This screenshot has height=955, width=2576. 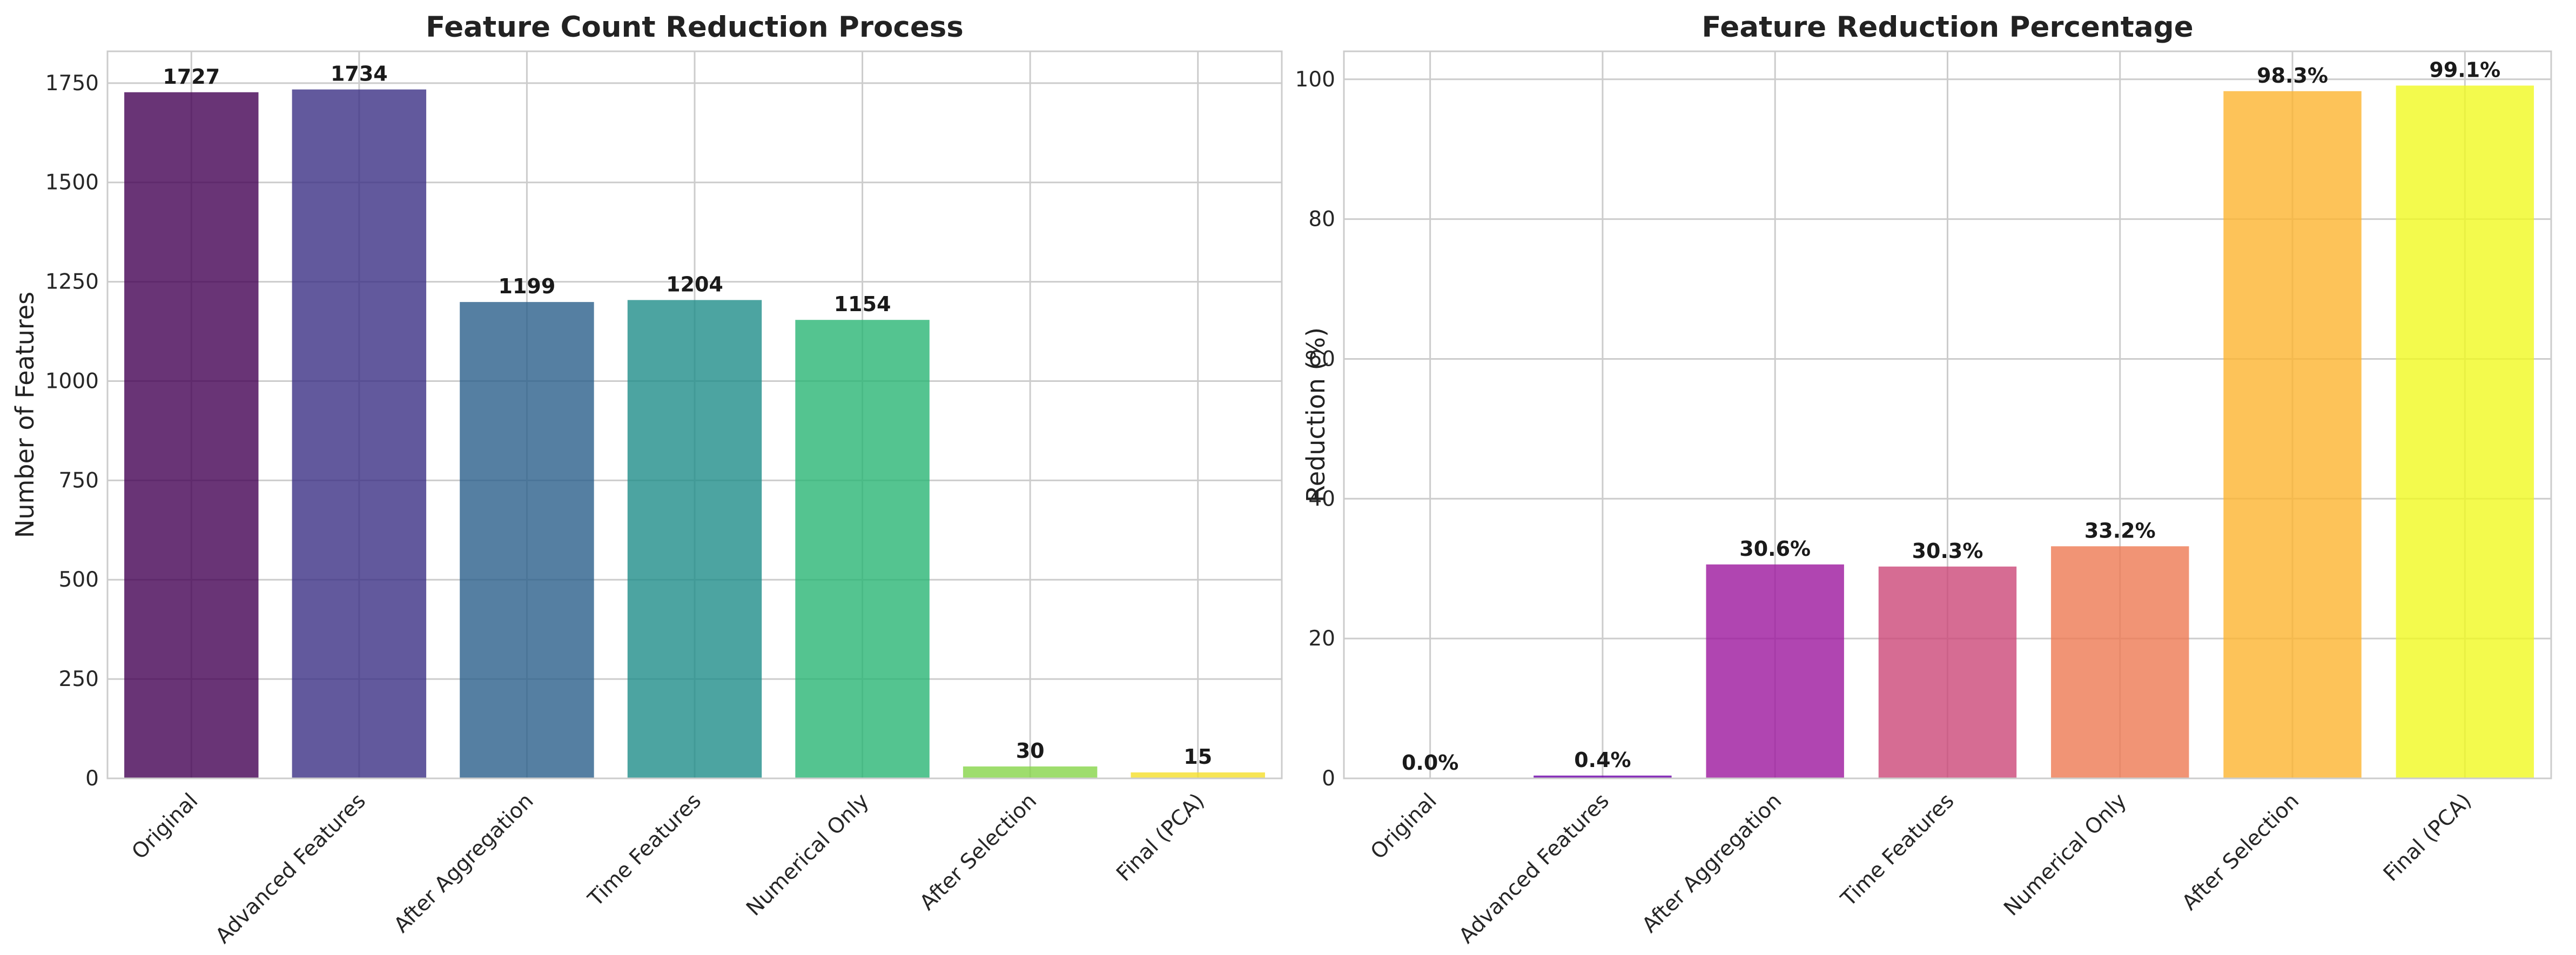 What do you see at coordinates (1321, 499) in the screenshot?
I see `y-tick-label: 40` at bounding box center [1321, 499].